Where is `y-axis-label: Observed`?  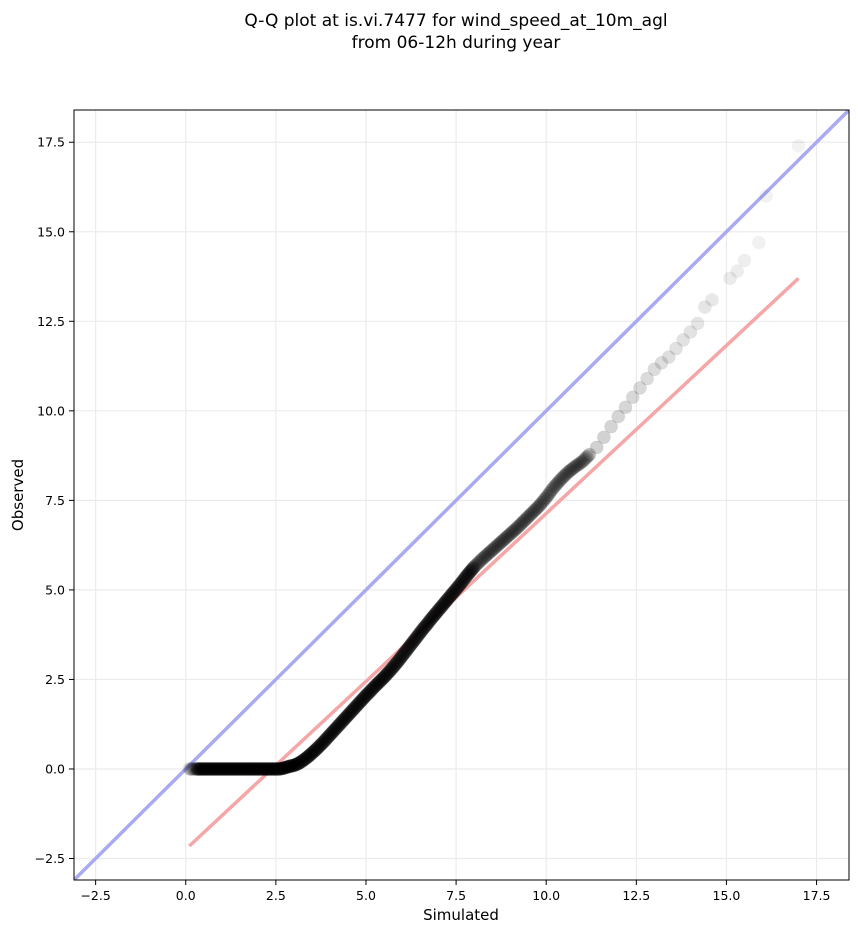 y-axis-label: Observed is located at coordinates (18, 495).